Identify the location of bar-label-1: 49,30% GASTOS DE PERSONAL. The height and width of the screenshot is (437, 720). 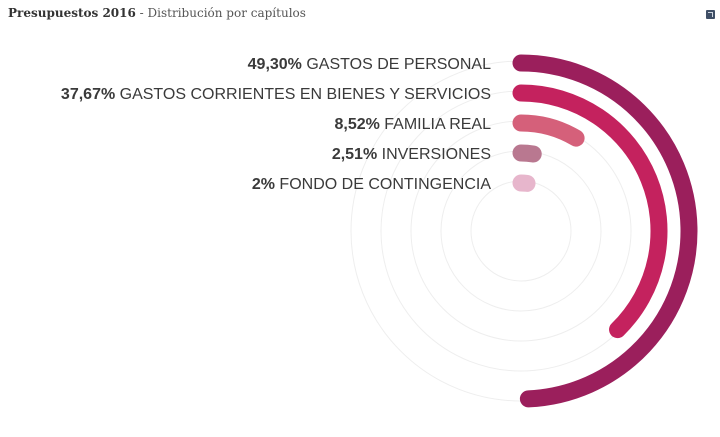
(369, 64).